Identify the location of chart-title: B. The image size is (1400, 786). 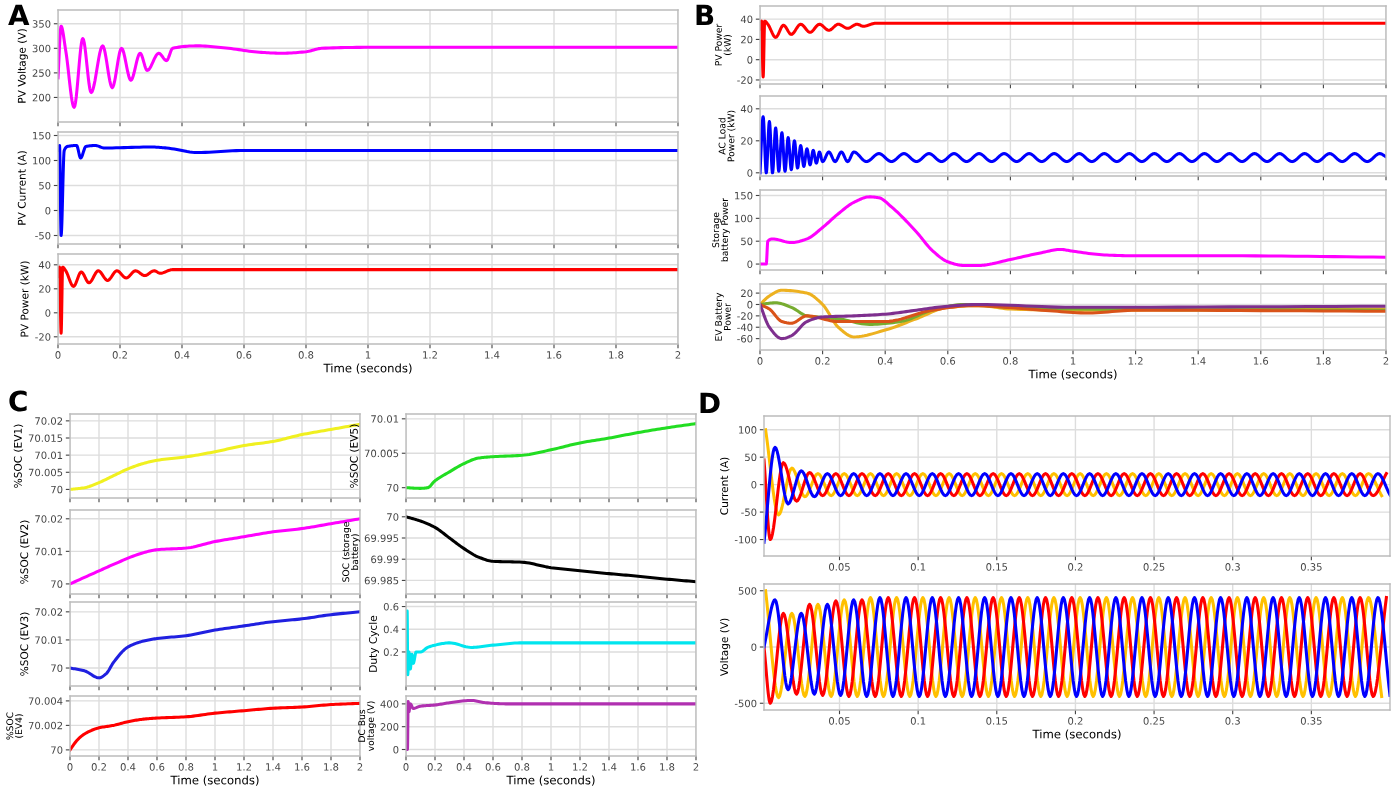
(705, 15).